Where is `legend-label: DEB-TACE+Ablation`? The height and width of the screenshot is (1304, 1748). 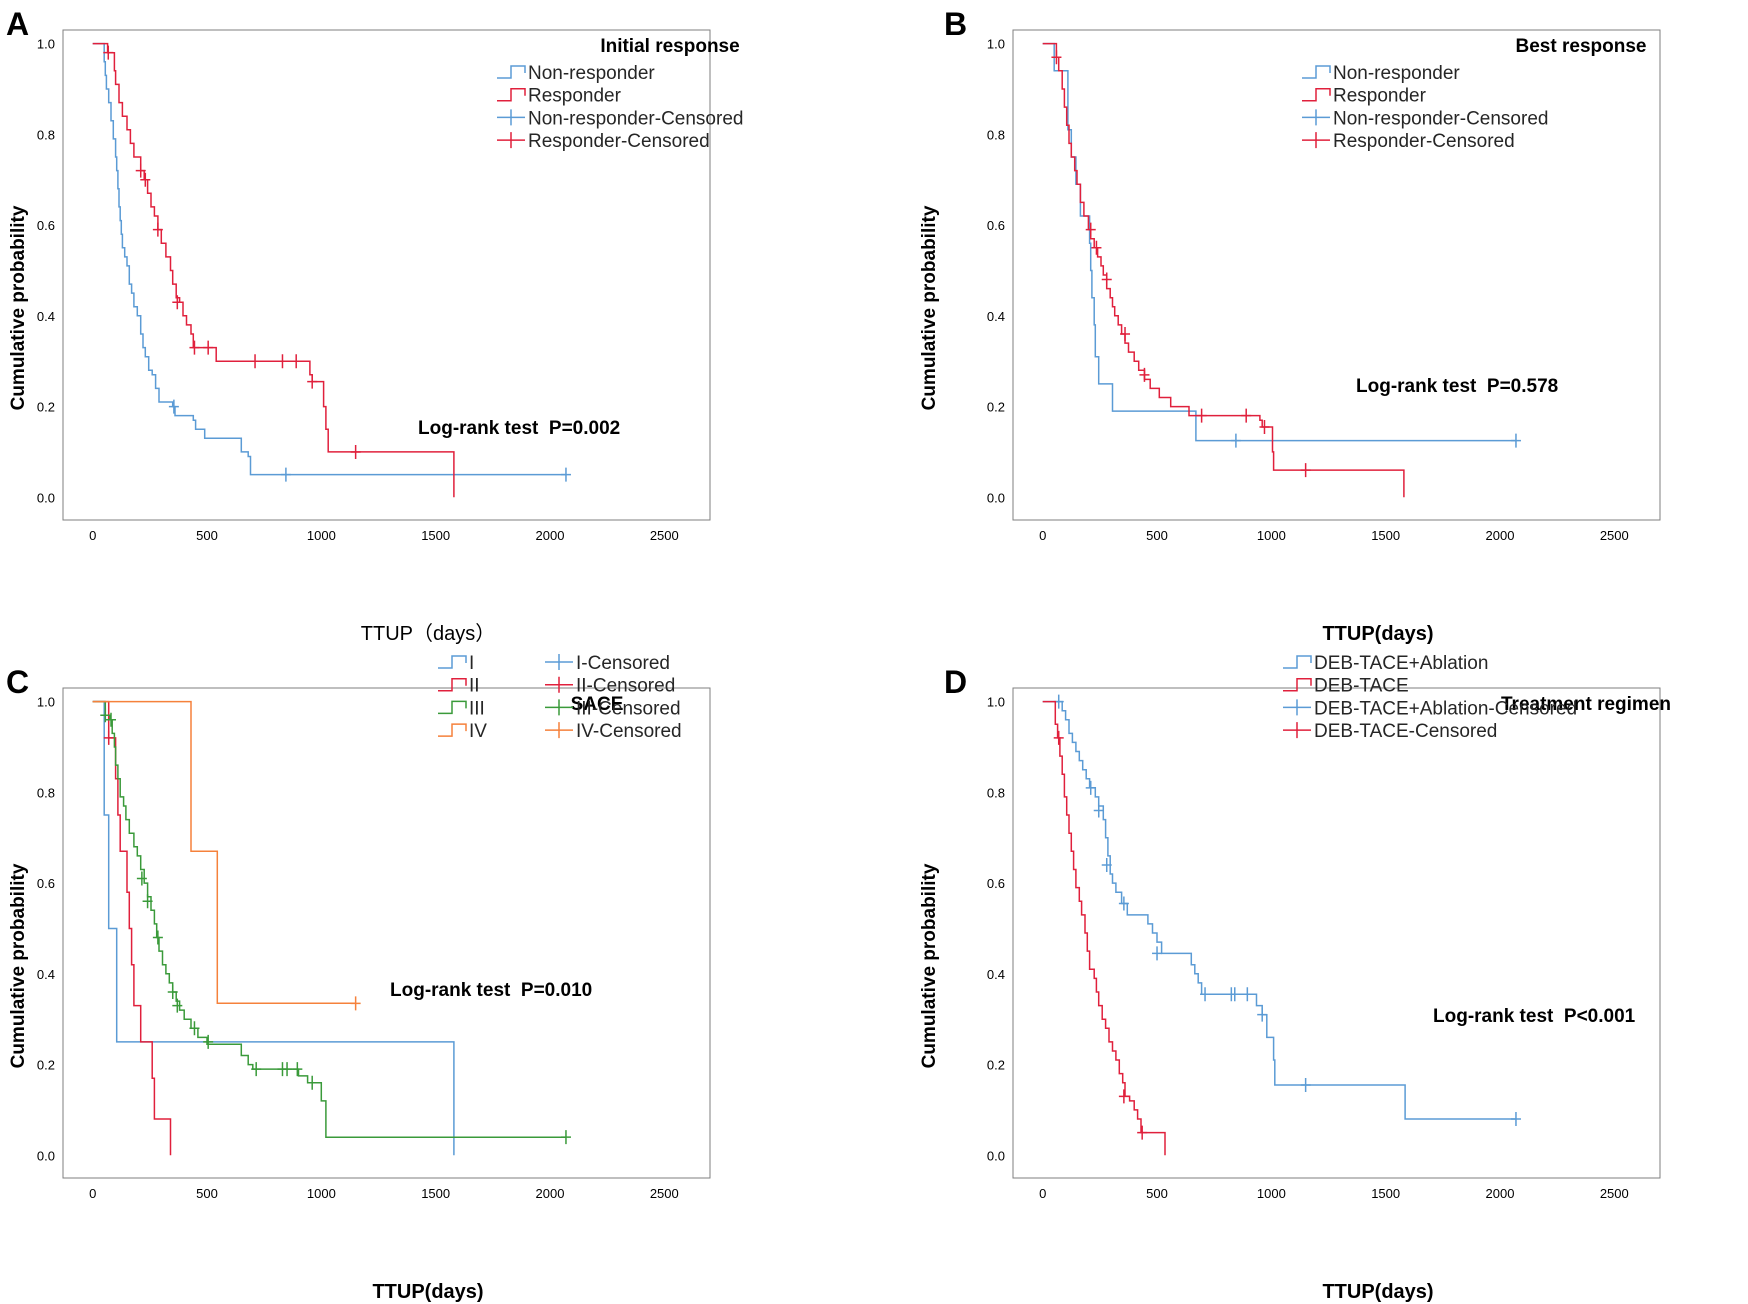 legend-label: DEB-TACE+Ablation is located at coordinates (1401, 663).